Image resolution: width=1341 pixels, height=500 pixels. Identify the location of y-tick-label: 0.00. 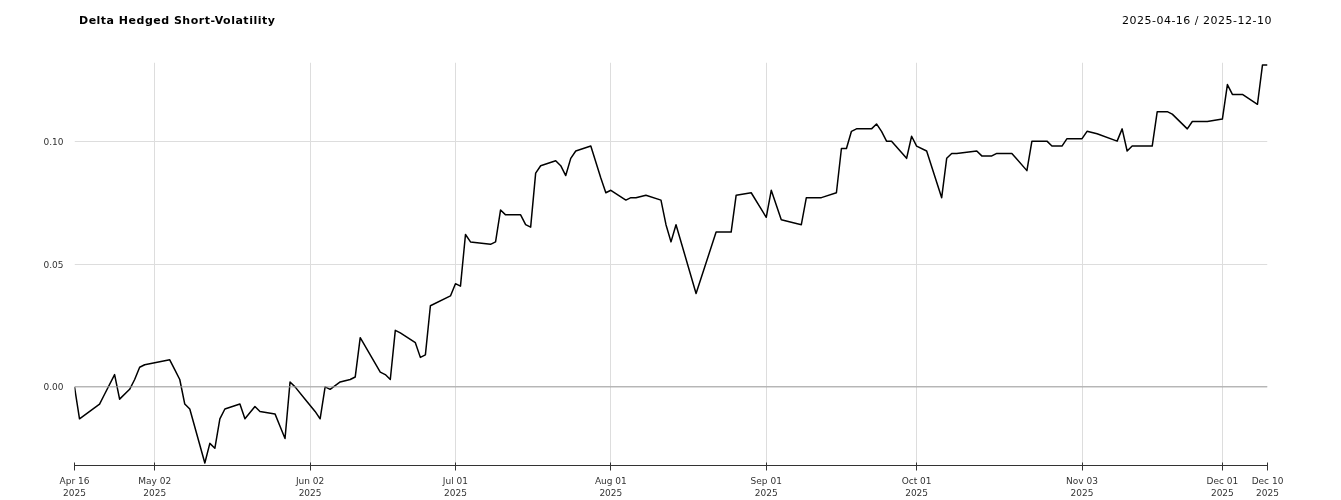
(53, 387).